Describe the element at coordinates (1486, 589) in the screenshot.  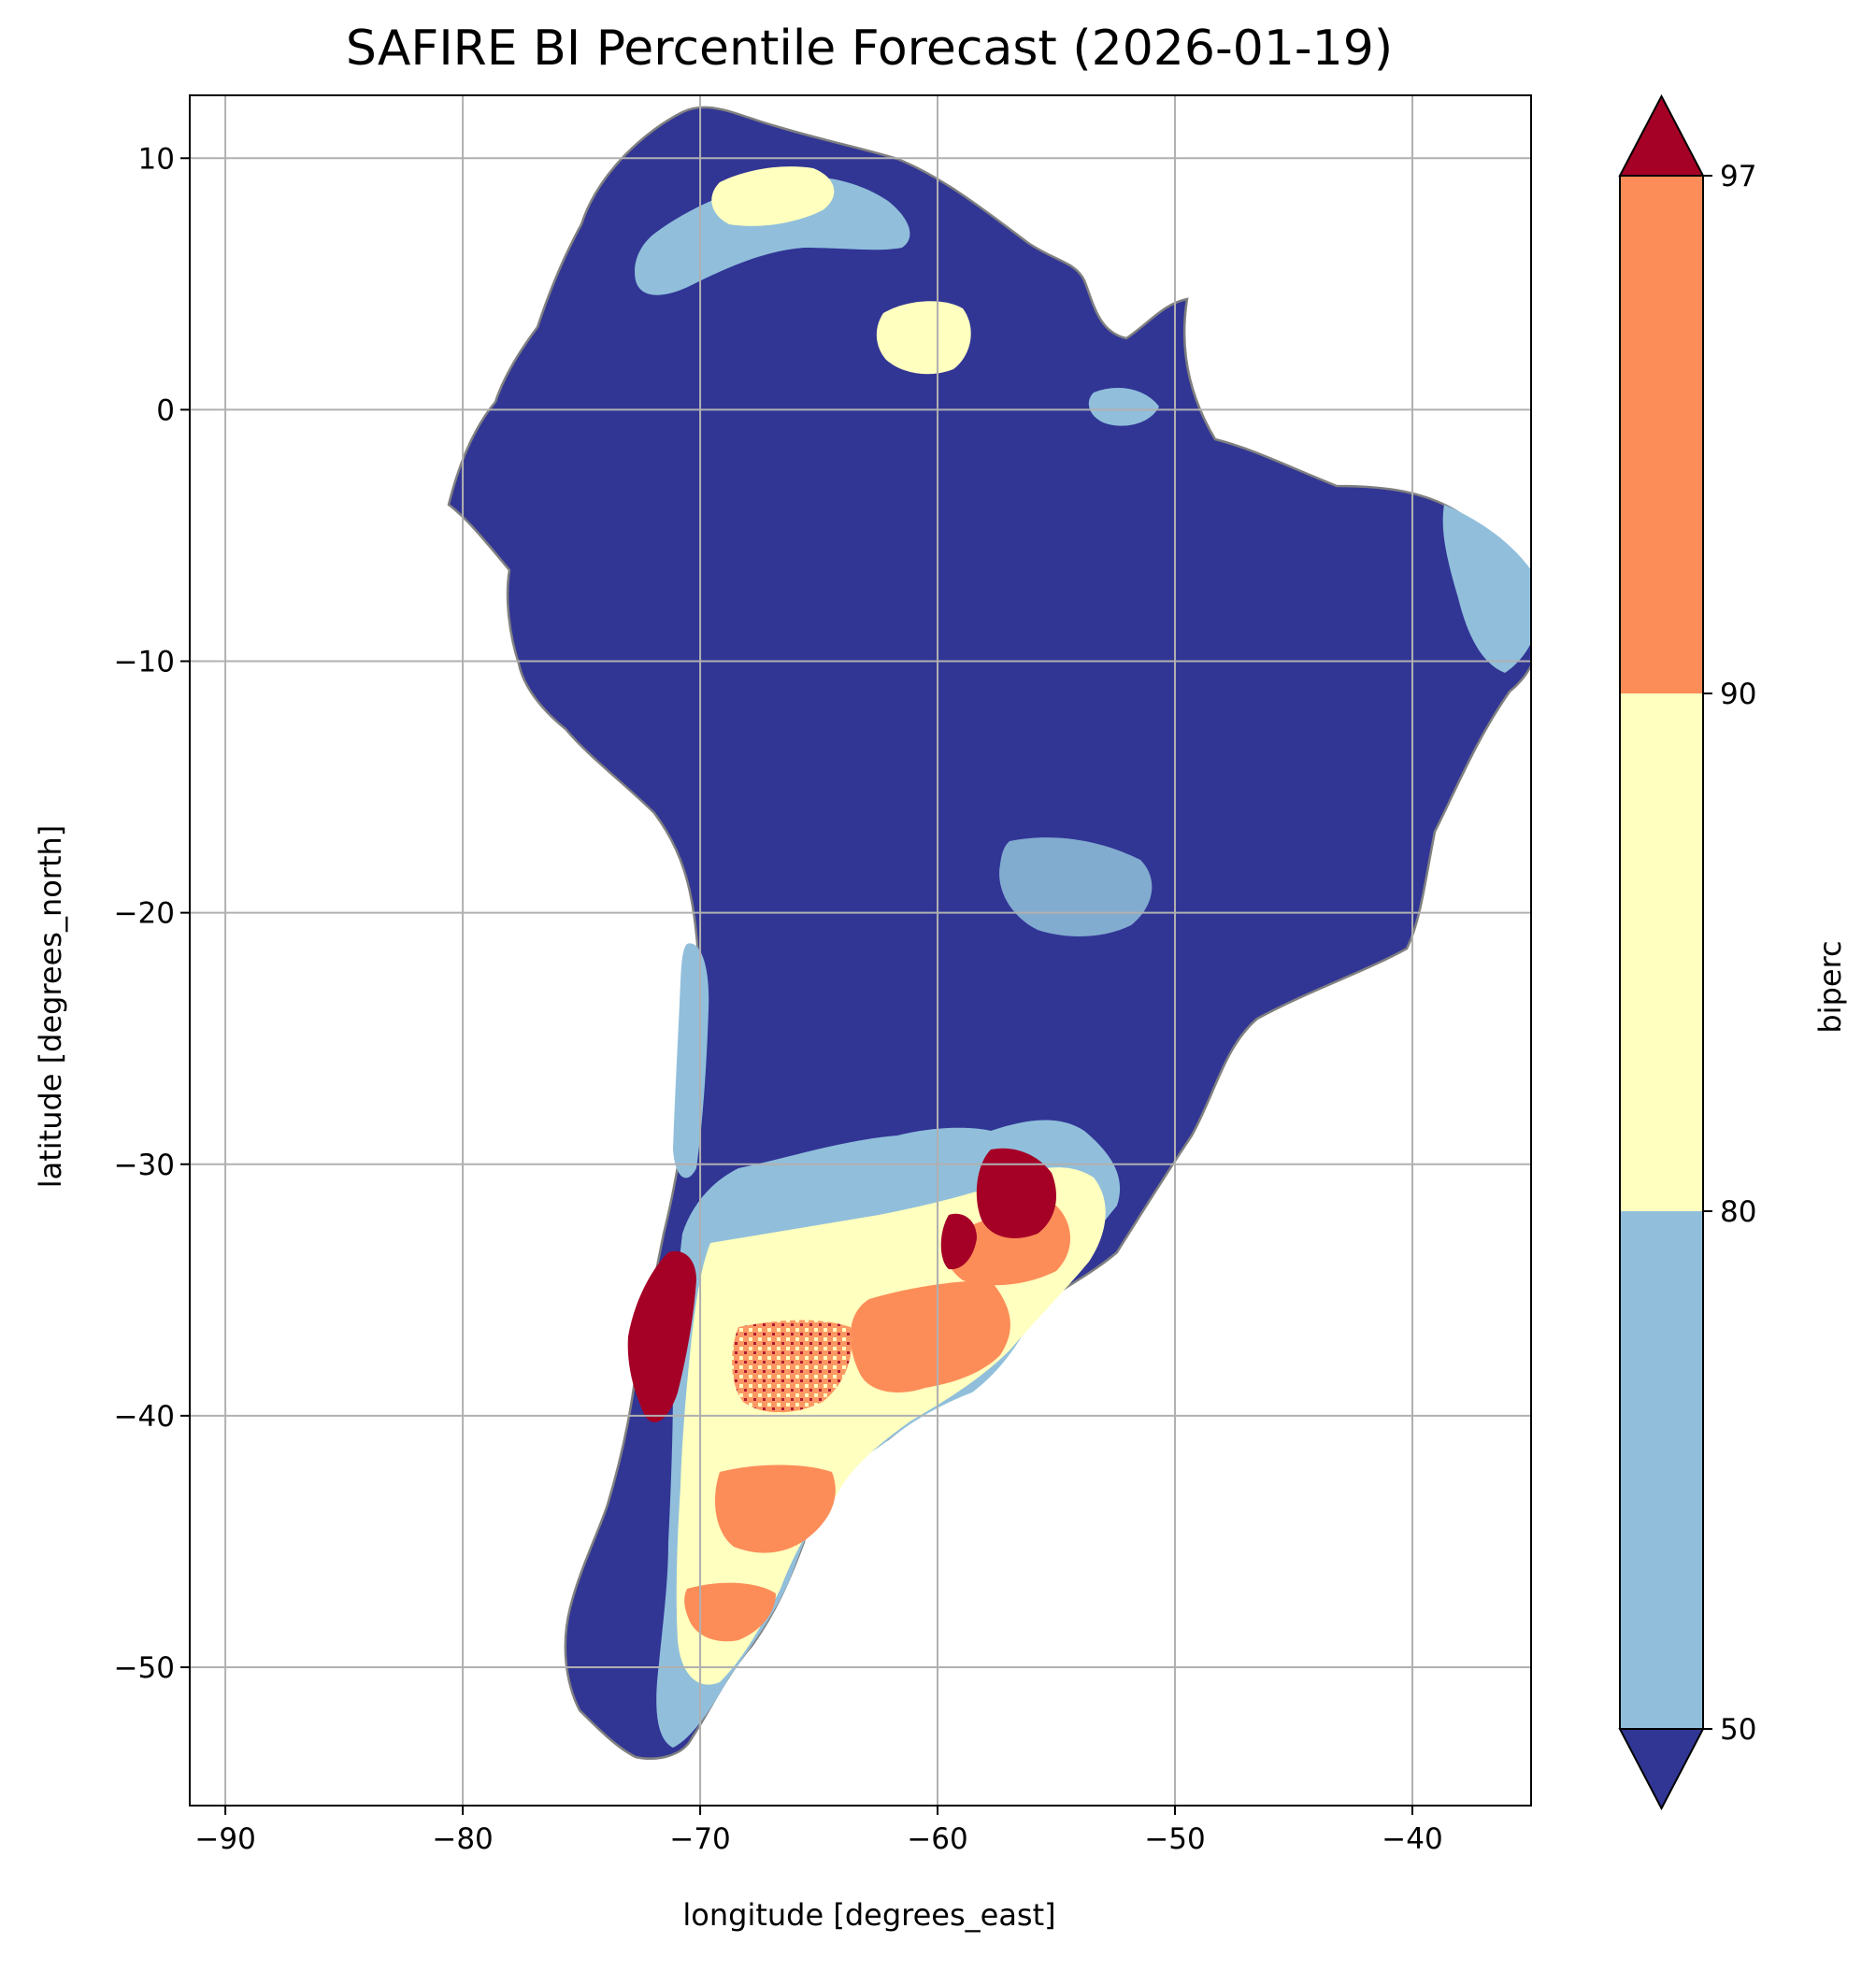
I see `region-50-80-northeast` at that location.